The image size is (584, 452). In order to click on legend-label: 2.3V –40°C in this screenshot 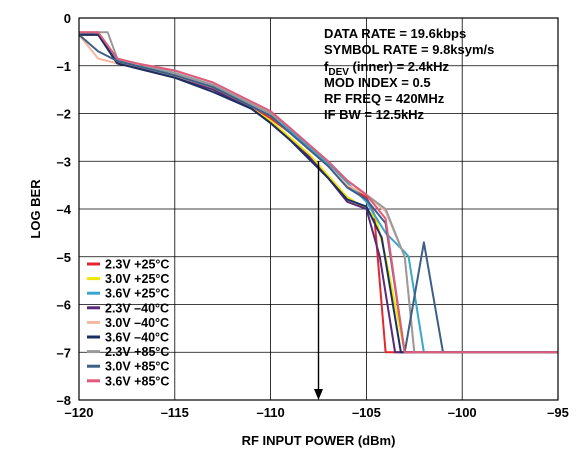, I will do `click(137, 308)`.